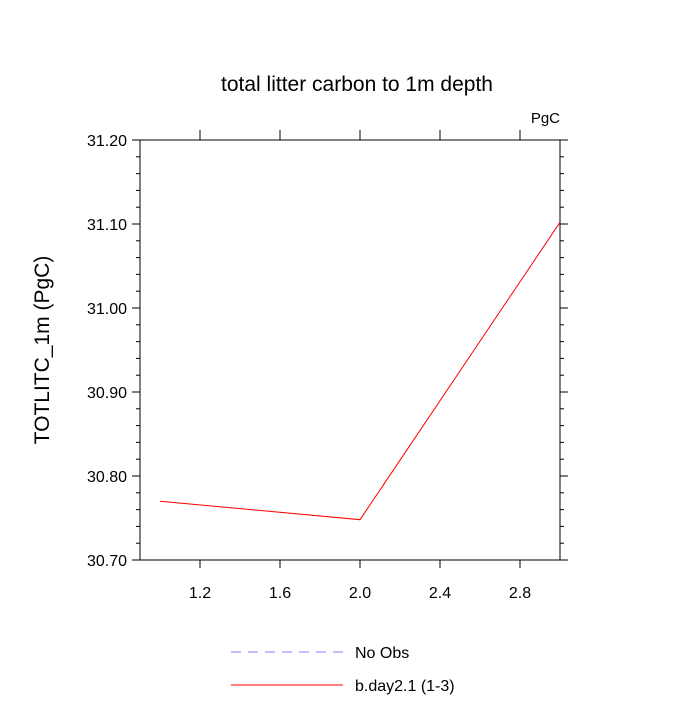  I want to click on x-tick-label: 2.8, so click(520, 593).